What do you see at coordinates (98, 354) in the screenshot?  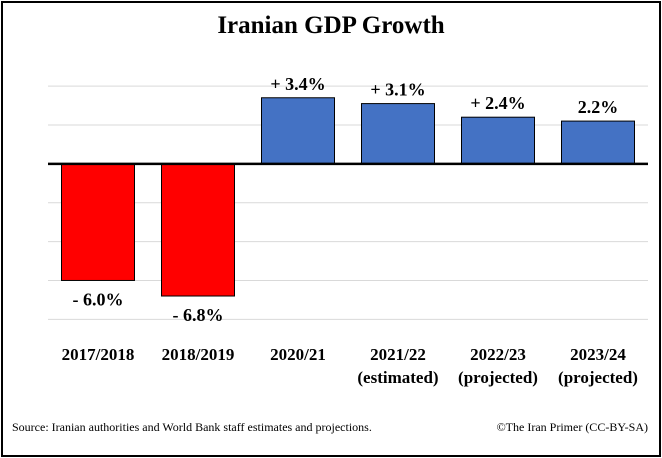 I see `category-label: 2017/2018` at bounding box center [98, 354].